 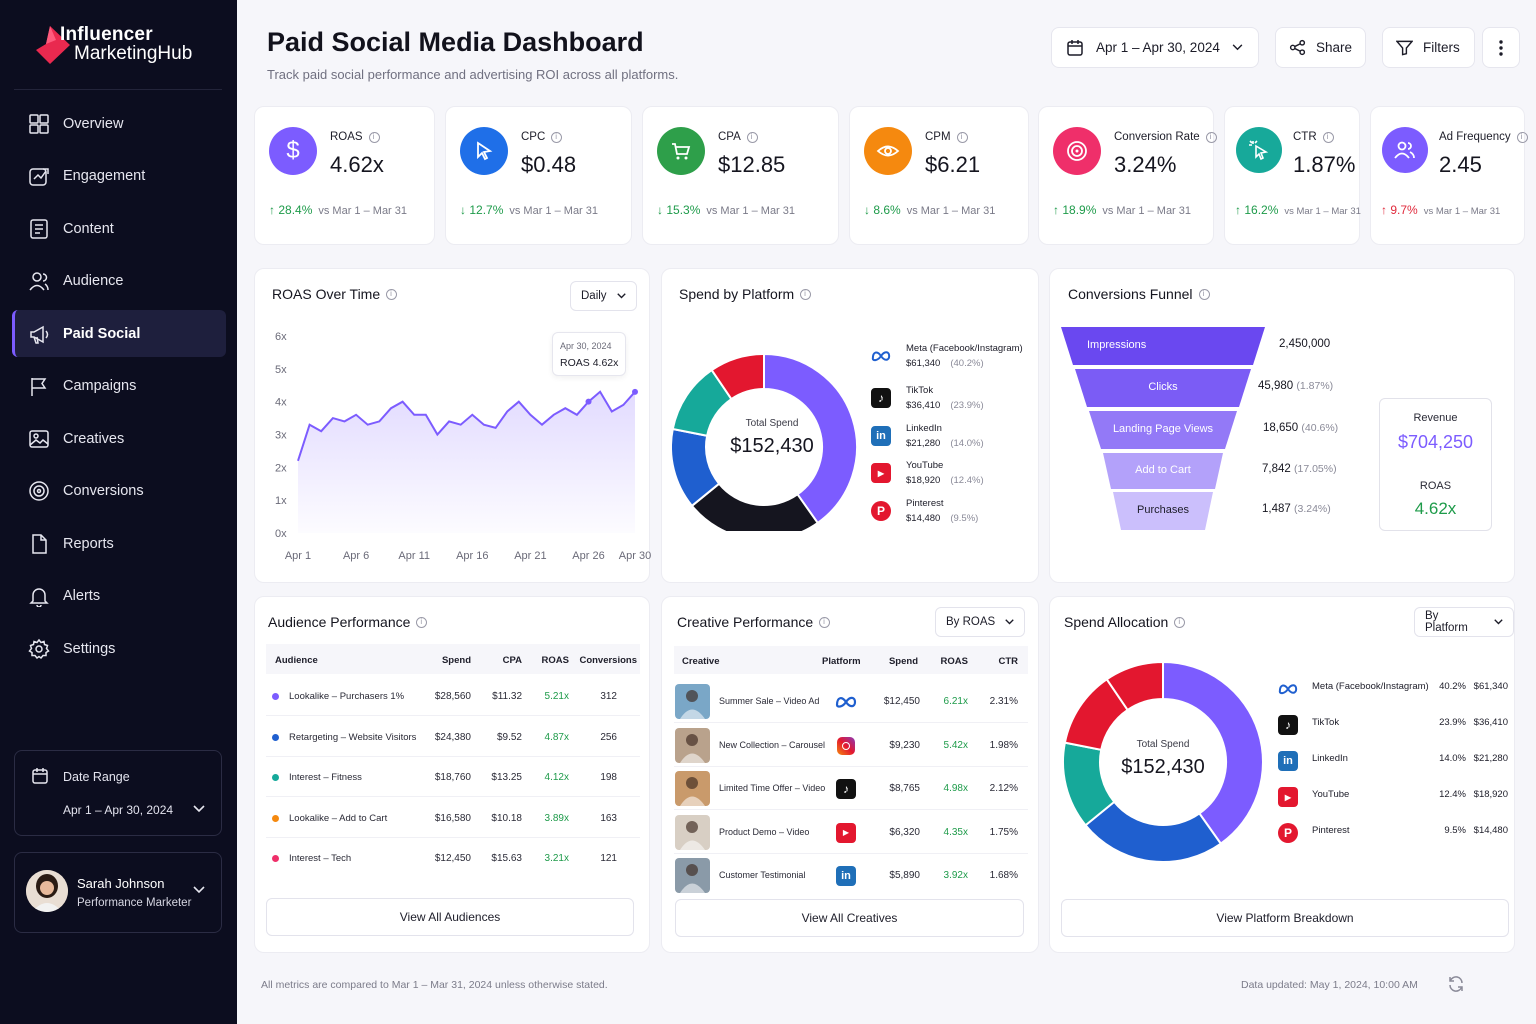 What do you see at coordinates (131, 46) in the screenshot?
I see `brand-logo: Influencer MarketingHub` at bounding box center [131, 46].